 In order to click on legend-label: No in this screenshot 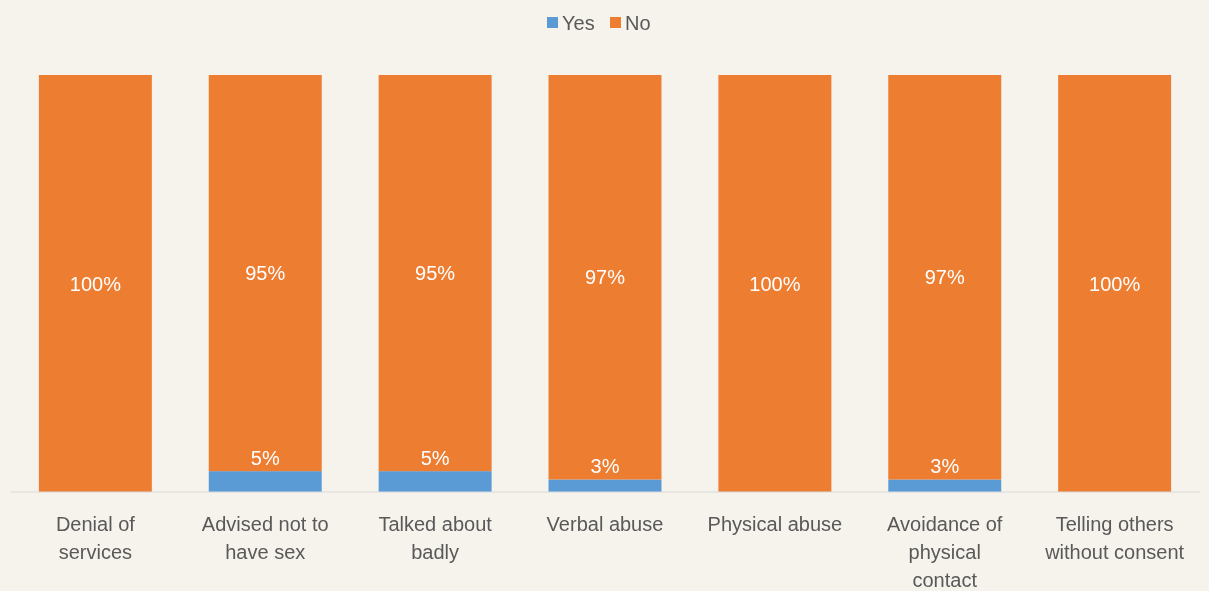, I will do `click(638, 23)`.